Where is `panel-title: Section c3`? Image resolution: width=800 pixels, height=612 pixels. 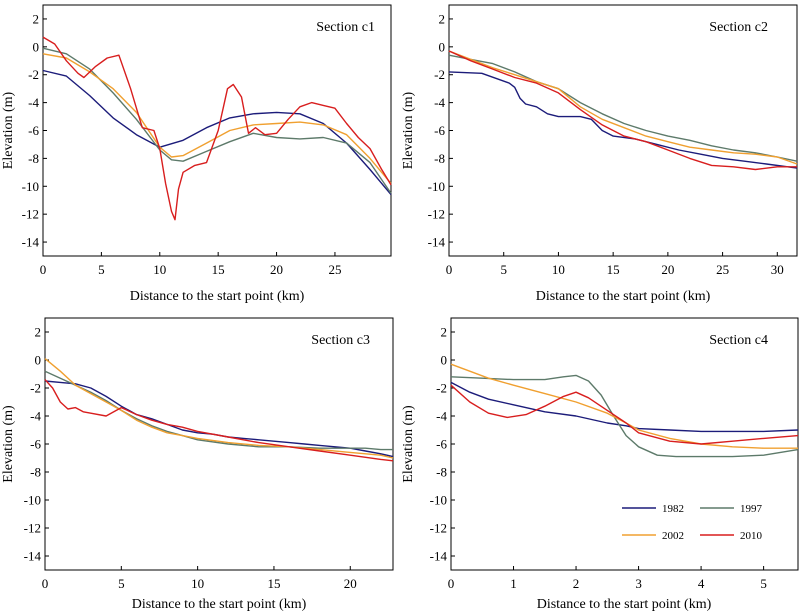
panel-title: Section c3 is located at coordinates (340, 340).